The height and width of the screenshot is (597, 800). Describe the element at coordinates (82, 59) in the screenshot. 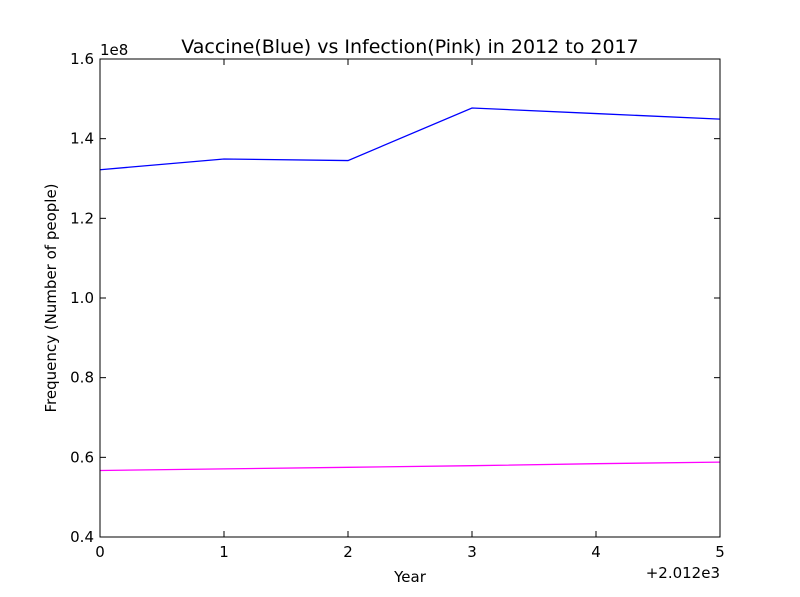

I see `y-tick-label: 1.6` at that location.